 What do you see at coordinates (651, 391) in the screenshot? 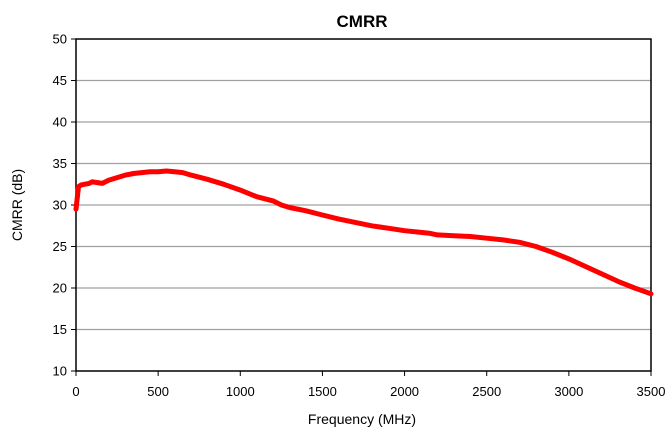
I see `x-tick-label: 3500` at bounding box center [651, 391].